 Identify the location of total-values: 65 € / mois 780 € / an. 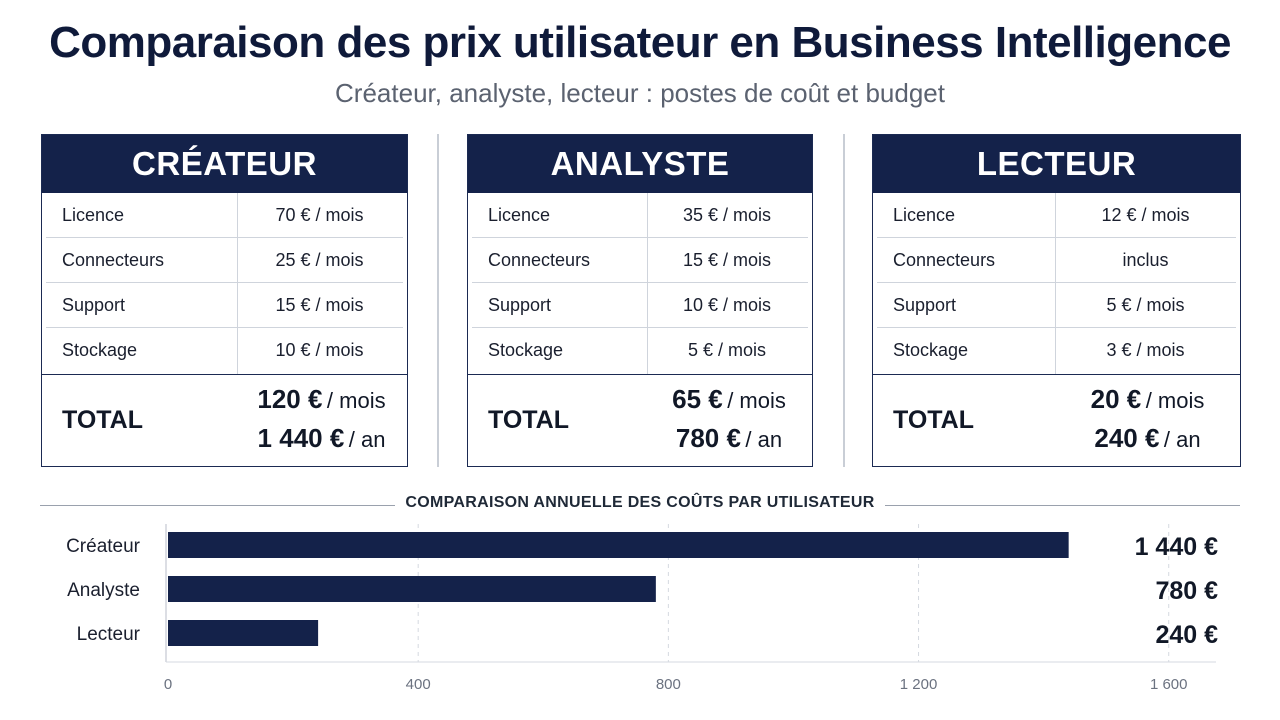
(729, 421).